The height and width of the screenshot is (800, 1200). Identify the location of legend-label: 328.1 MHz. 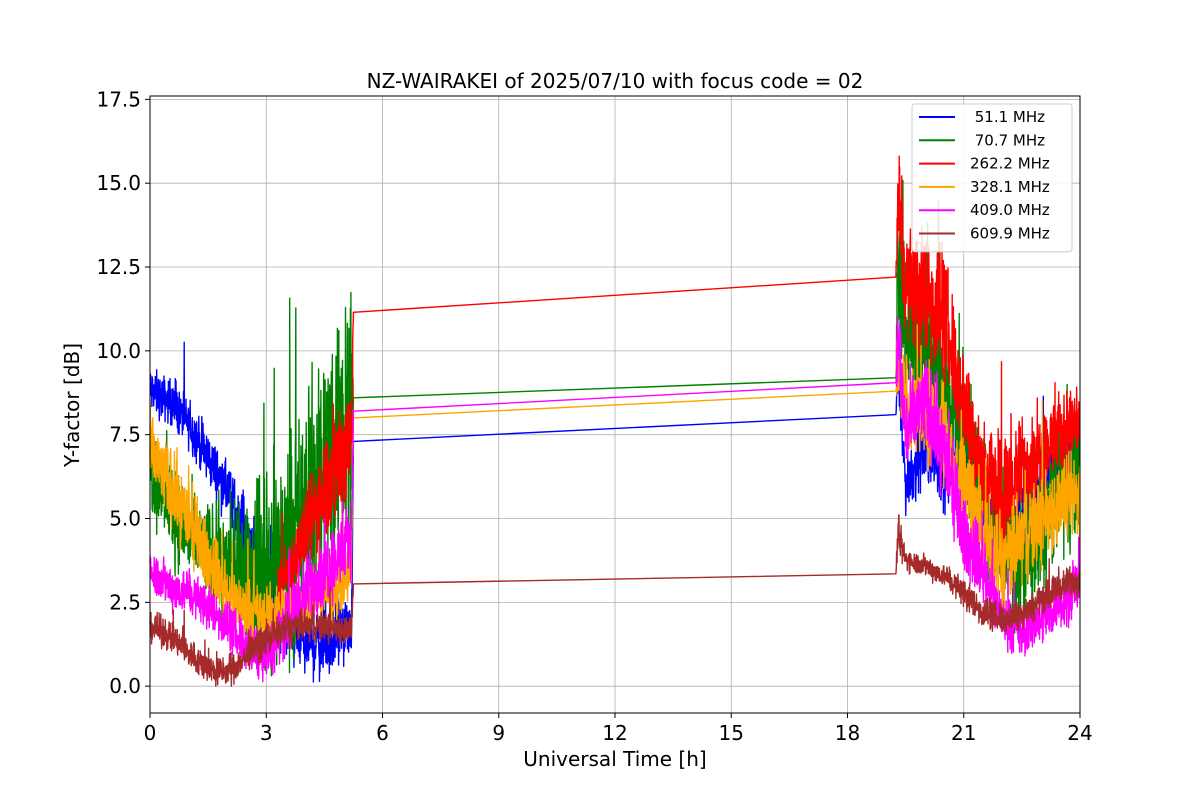
(1010, 187).